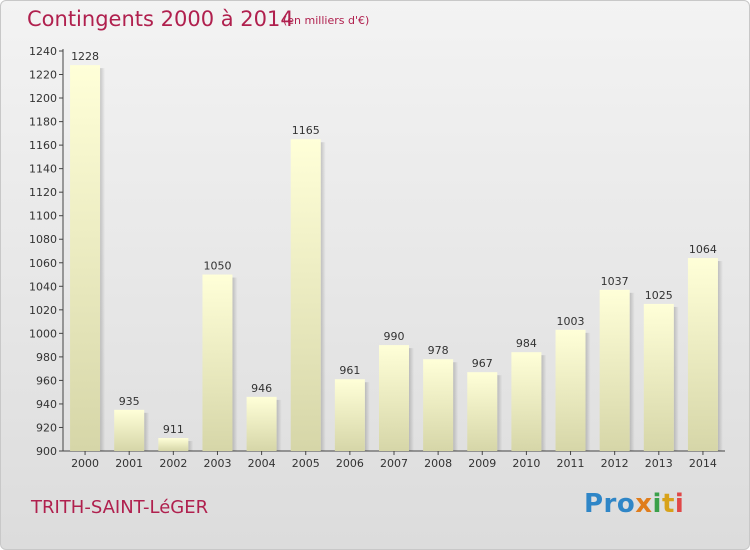 This screenshot has width=750, height=550. I want to click on data-label: 1003, so click(571, 321).